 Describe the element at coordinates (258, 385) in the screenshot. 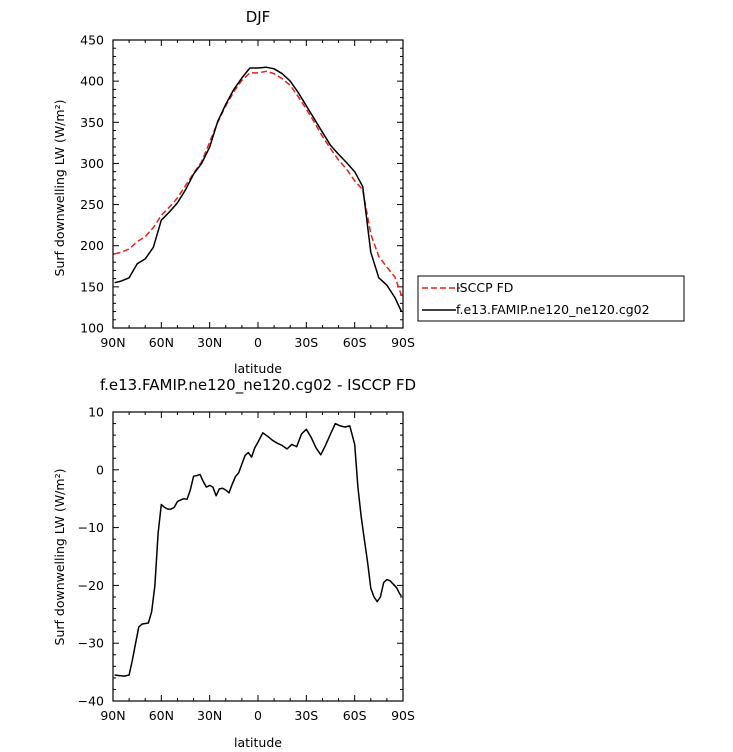

I see `bottom-chart-title: f.e13.FAMIP.ne120_ne120.cg02 - ISCCP FD` at that location.